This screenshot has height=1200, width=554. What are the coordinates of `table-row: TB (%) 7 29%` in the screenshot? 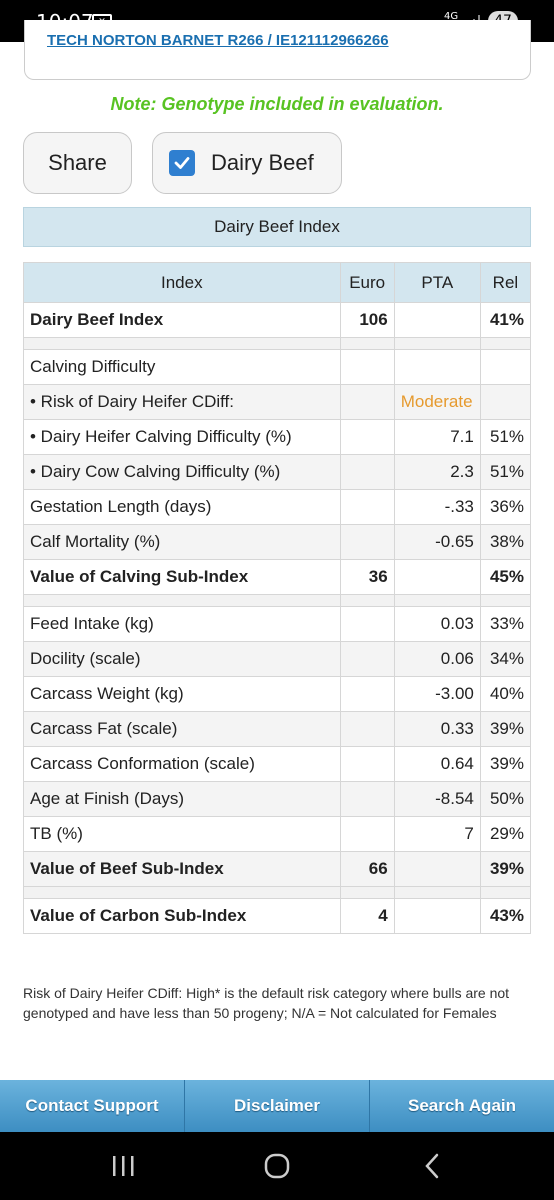 It's located at (277, 834).